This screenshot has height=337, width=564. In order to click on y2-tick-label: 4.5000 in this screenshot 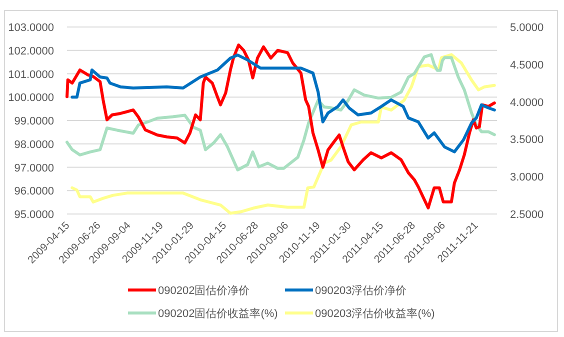, I will do `click(527, 65)`.